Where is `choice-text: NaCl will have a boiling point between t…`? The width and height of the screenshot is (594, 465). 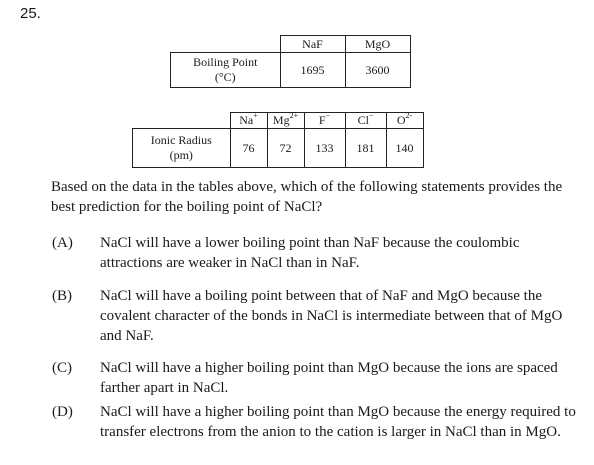
choice-text: NaCl will have a boiling point between t… is located at coordinates (331, 316).